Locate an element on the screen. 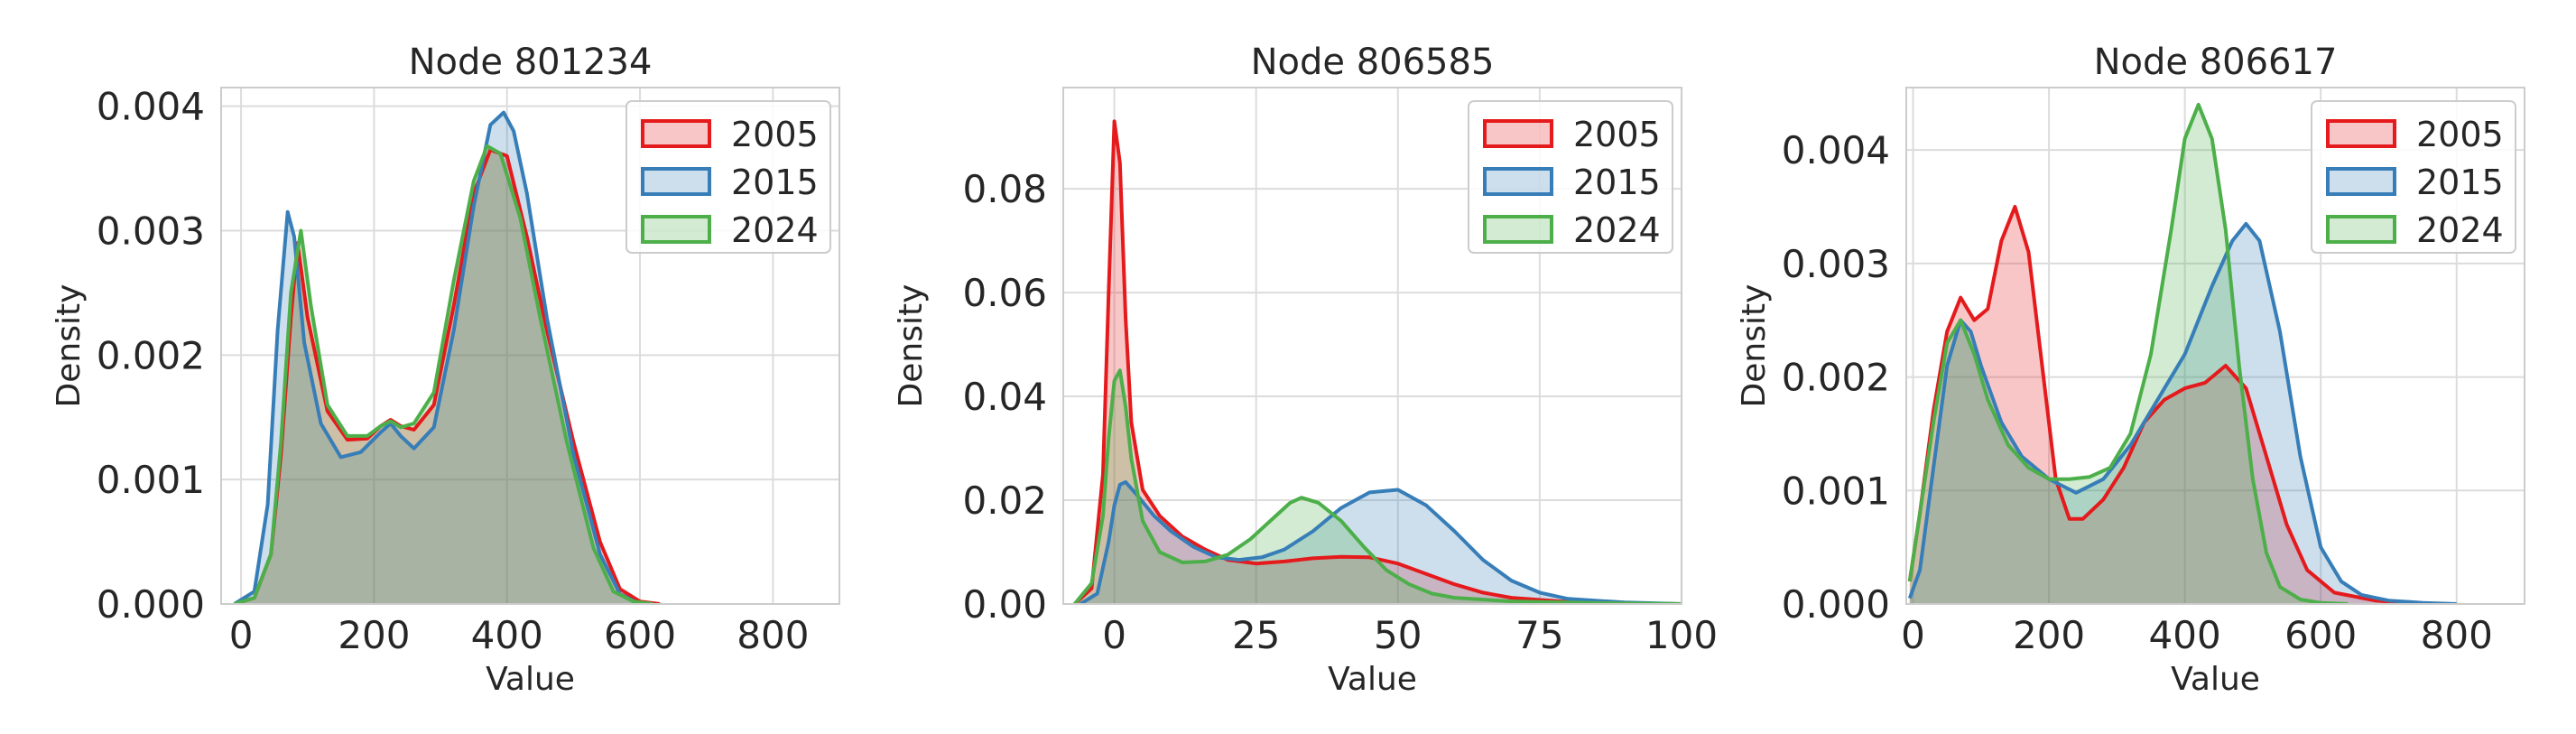 The height and width of the screenshot is (734, 2576). x-tick-label: 25 is located at coordinates (1256, 635).